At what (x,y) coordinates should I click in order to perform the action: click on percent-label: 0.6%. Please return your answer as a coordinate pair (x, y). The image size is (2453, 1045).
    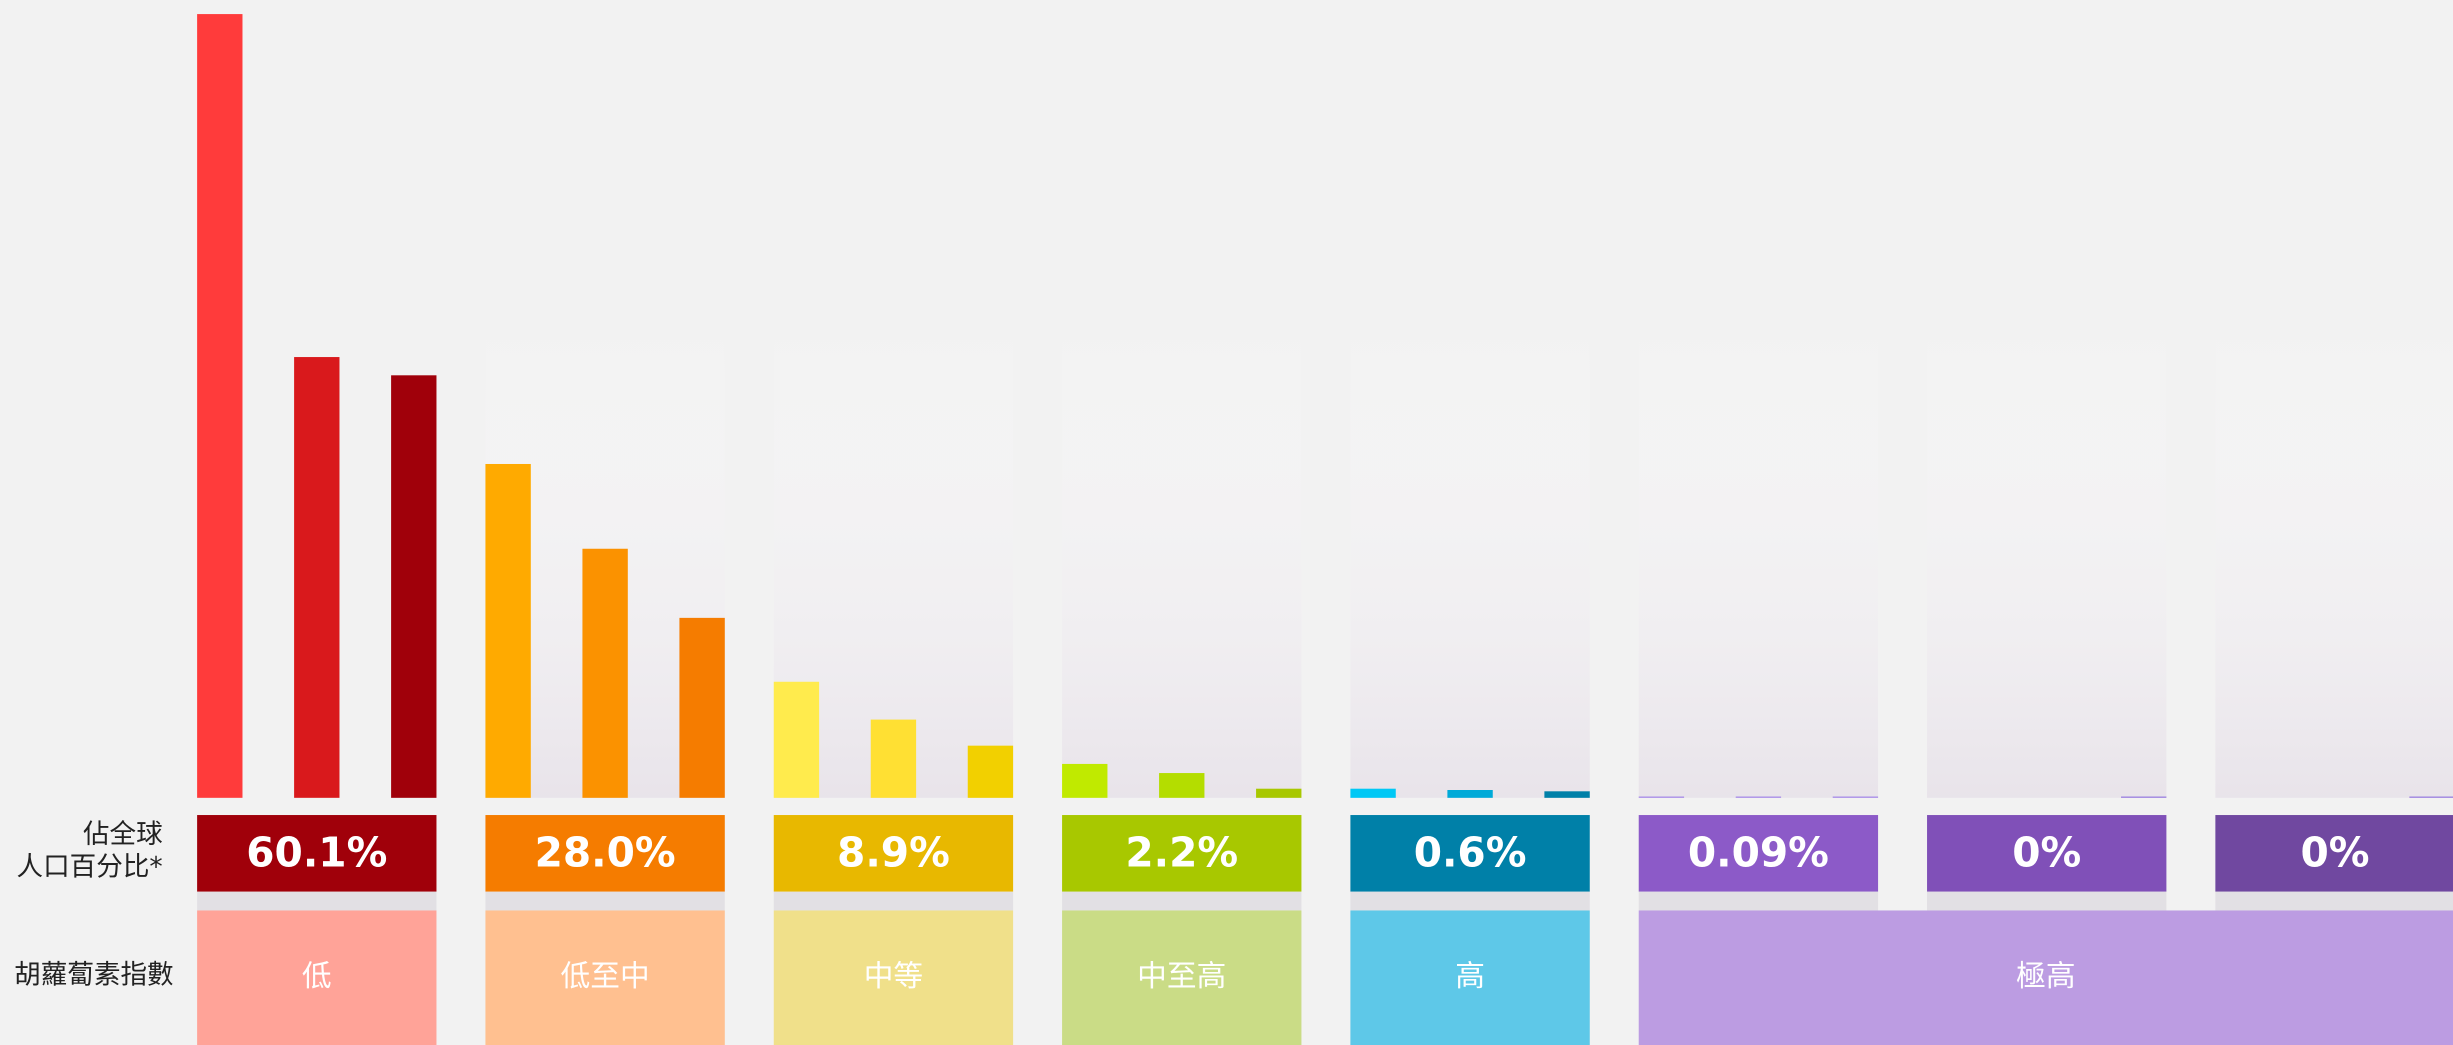
    Looking at the image, I should click on (1470, 853).